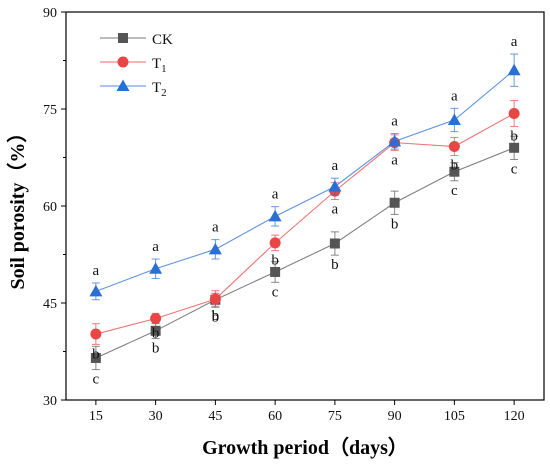 Image resolution: width=550 pixels, height=469 pixels. I want to click on legend: CK T1 T2, so click(136, 65).